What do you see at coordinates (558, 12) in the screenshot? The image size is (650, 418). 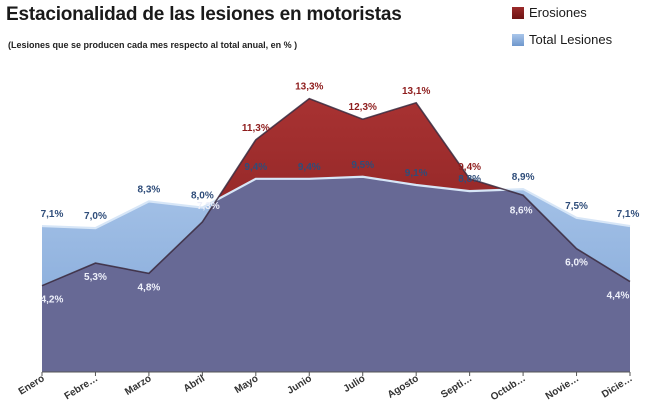 I see `legend-label-erosiones: Erosiones` at bounding box center [558, 12].